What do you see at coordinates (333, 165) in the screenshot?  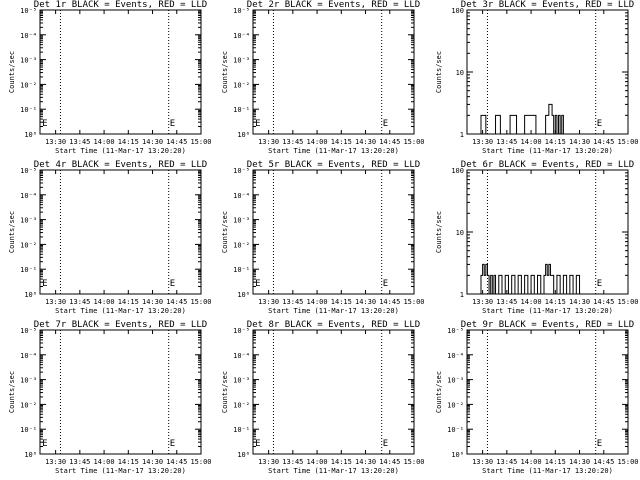 I see `panel-title: Det 5r BLACK = Events, RED = LLD` at bounding box center [333, 165].